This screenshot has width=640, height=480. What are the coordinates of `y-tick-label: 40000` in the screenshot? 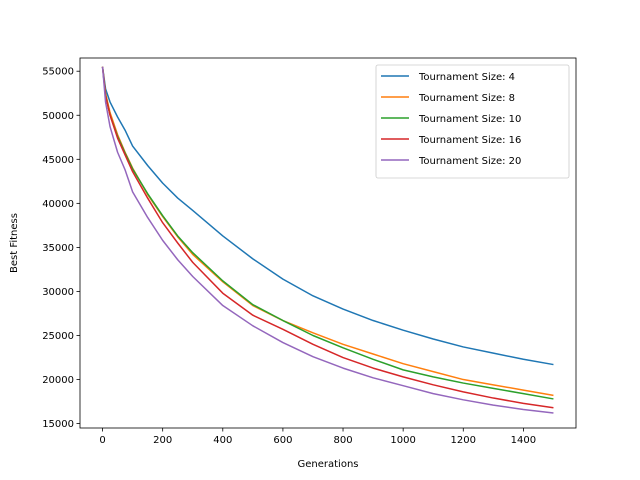 It's located at (58, 204).